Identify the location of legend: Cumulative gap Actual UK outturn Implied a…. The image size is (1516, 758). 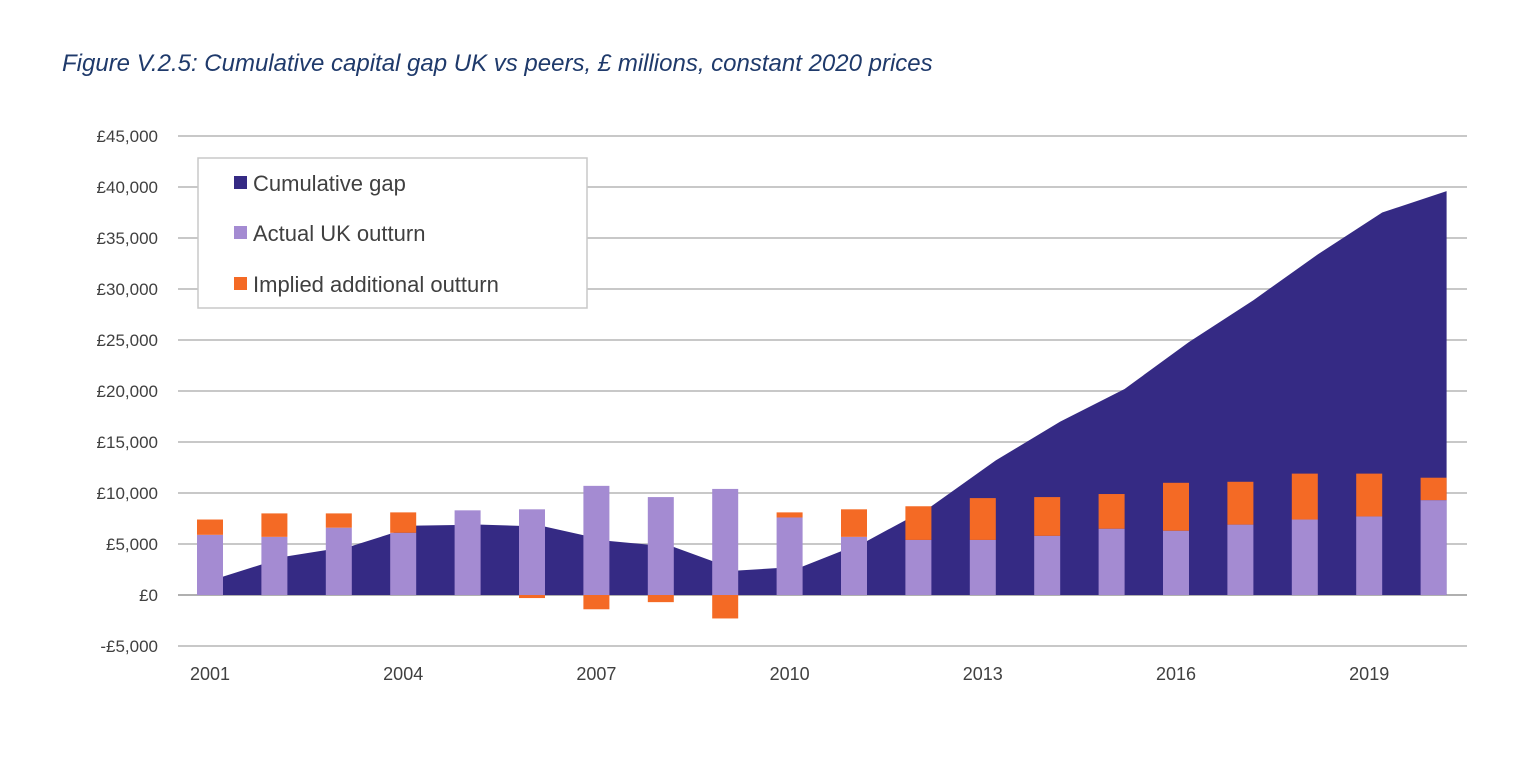
(392, 233).